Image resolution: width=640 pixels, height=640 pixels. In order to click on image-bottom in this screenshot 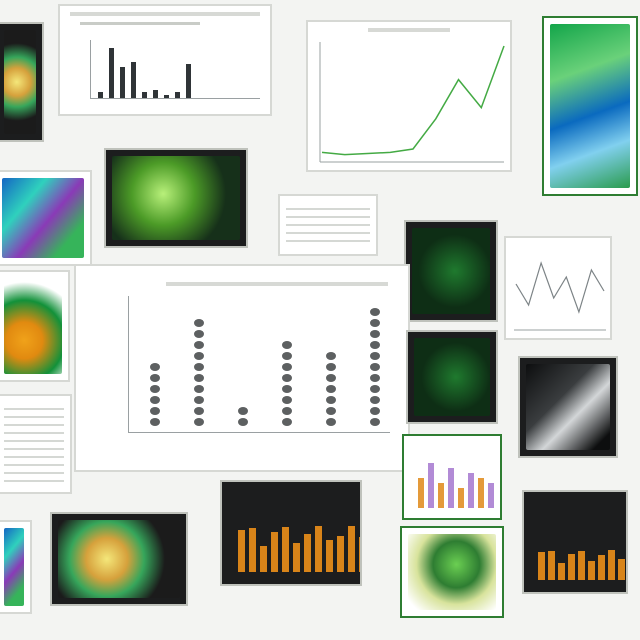, I will do `click(119, 559)`.